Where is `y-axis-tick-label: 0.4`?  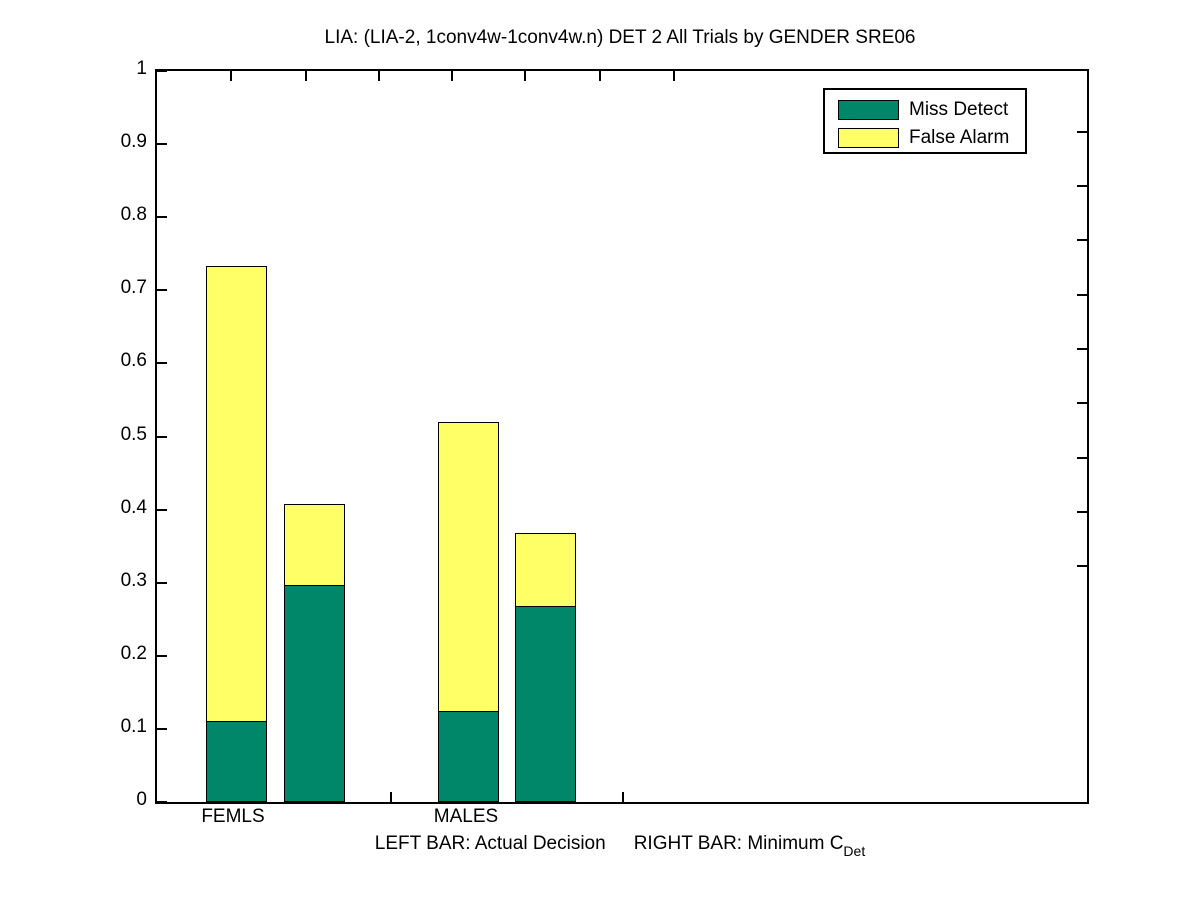 y-axis-tick-label: 0.4 is located at coordinates (133, 507).